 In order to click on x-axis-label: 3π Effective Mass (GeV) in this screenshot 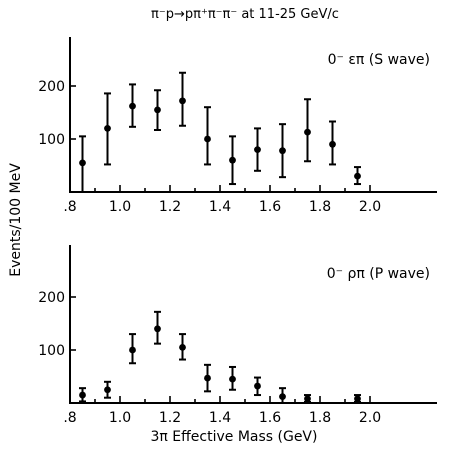, I will do `click(234, 437)`.